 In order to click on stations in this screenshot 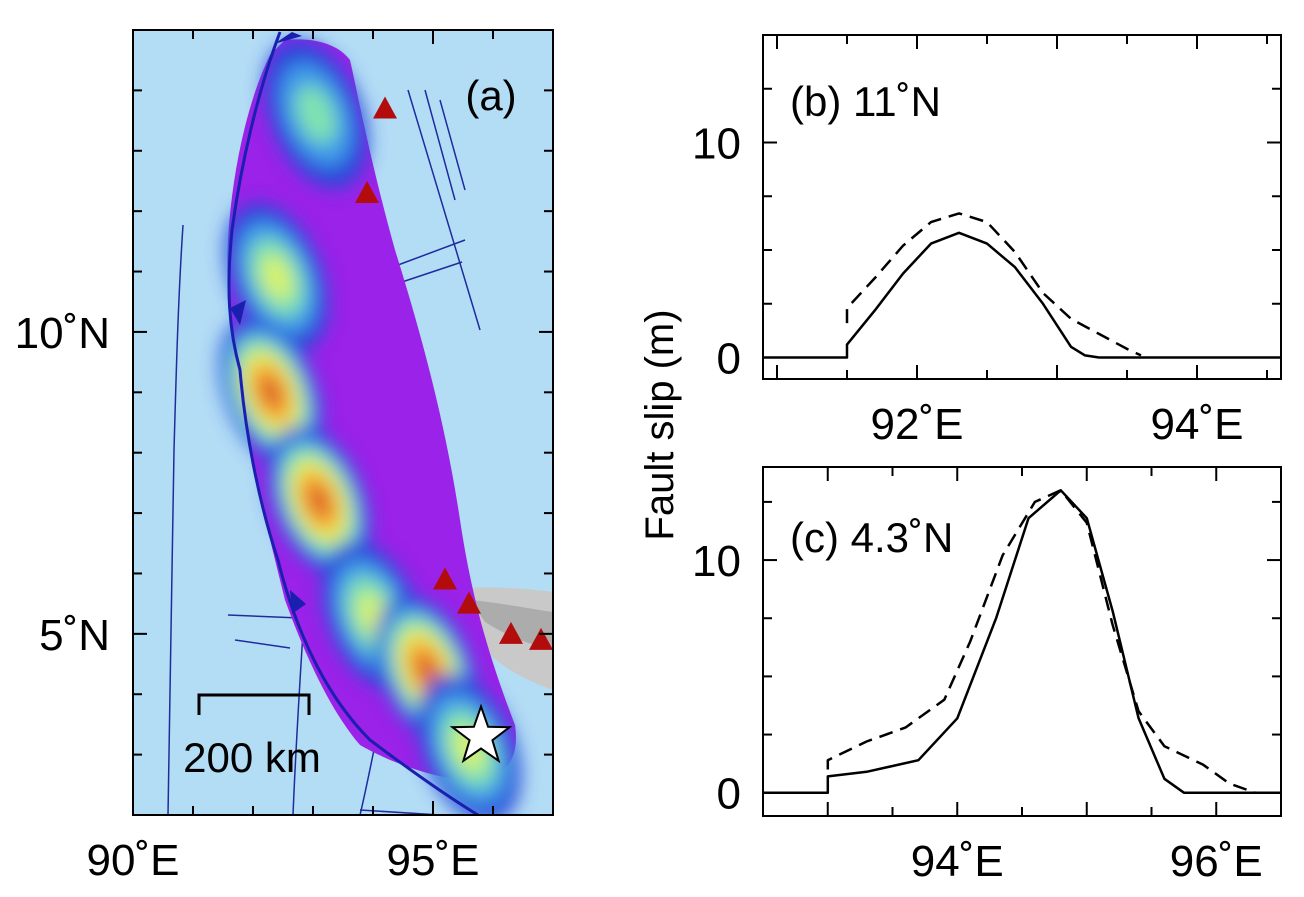, I will do `click(454, 373)`.